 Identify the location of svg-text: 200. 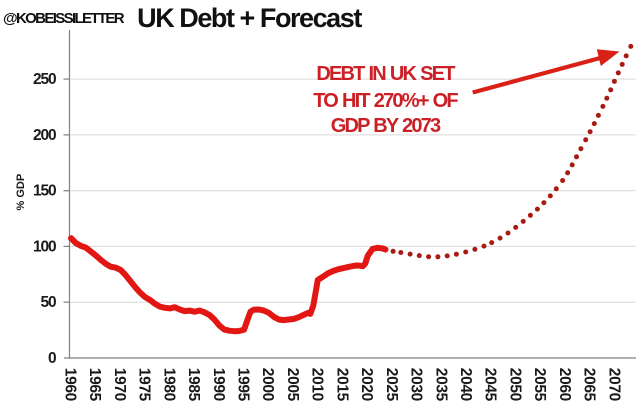
(44, 135).